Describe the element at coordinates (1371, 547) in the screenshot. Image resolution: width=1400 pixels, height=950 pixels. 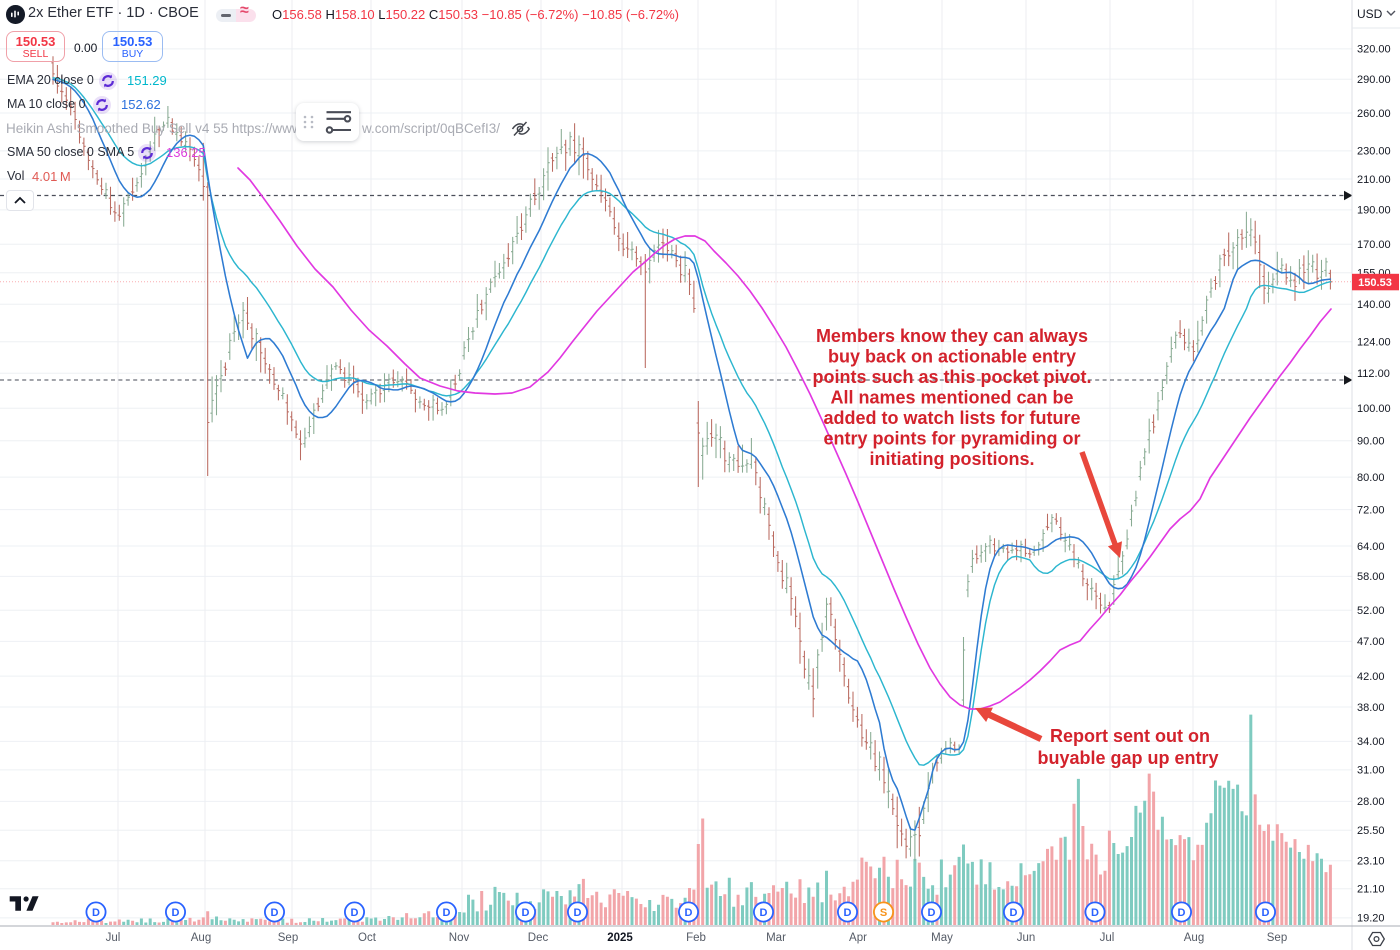
I see `svg-text: 64.00` at that location.